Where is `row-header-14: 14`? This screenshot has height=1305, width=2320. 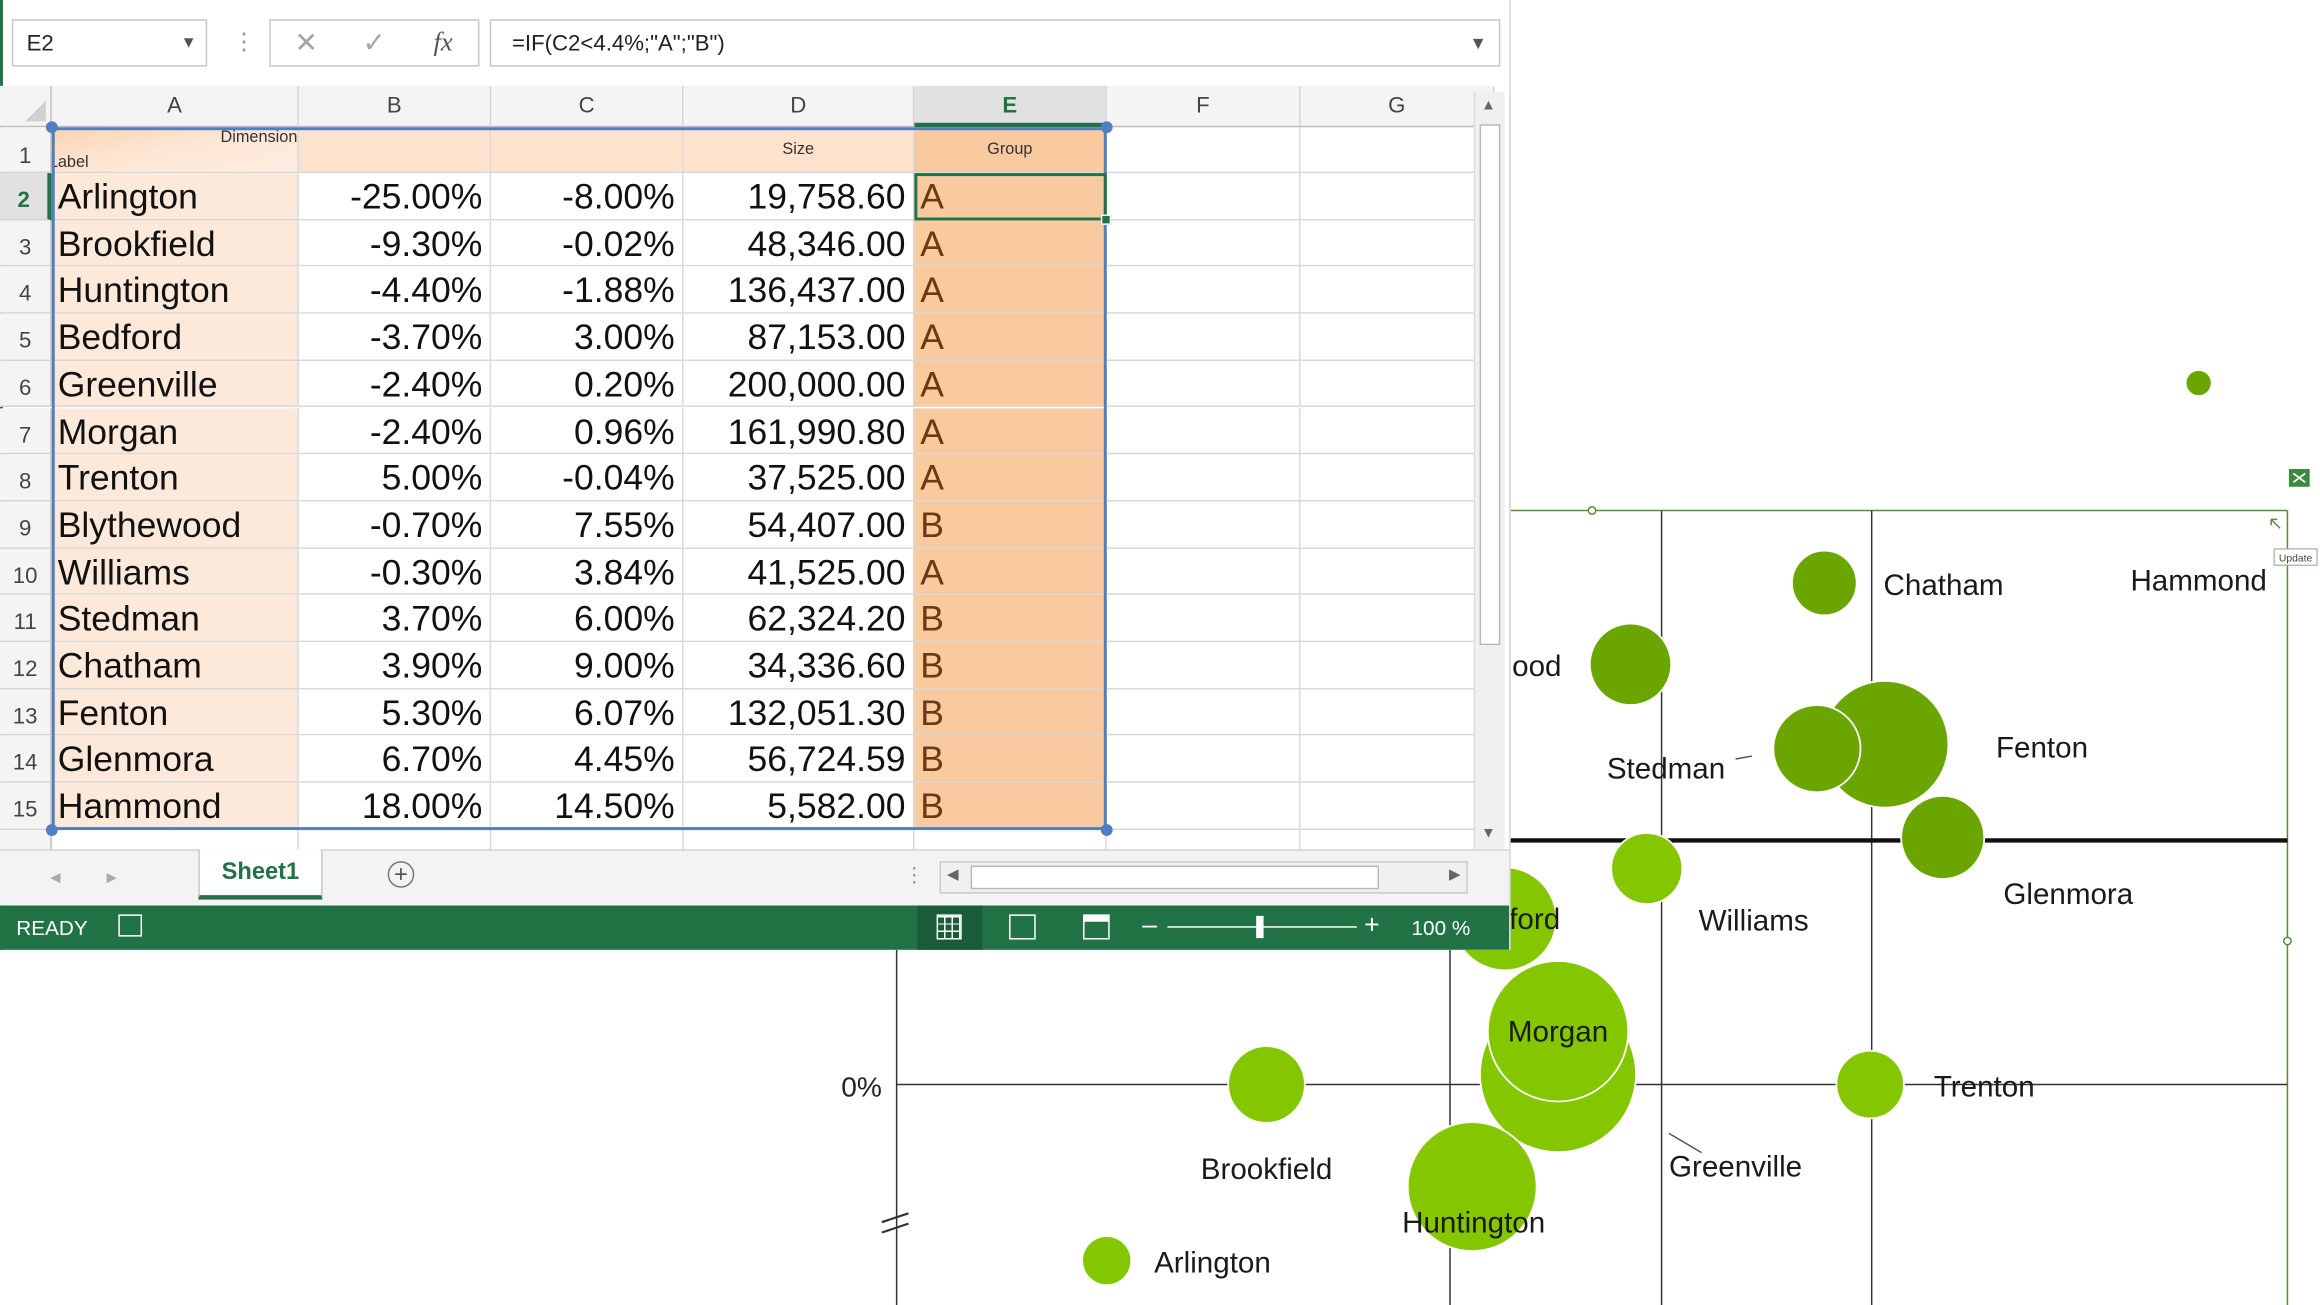
row-header-14: 14 is located at coordinates (26, 759).